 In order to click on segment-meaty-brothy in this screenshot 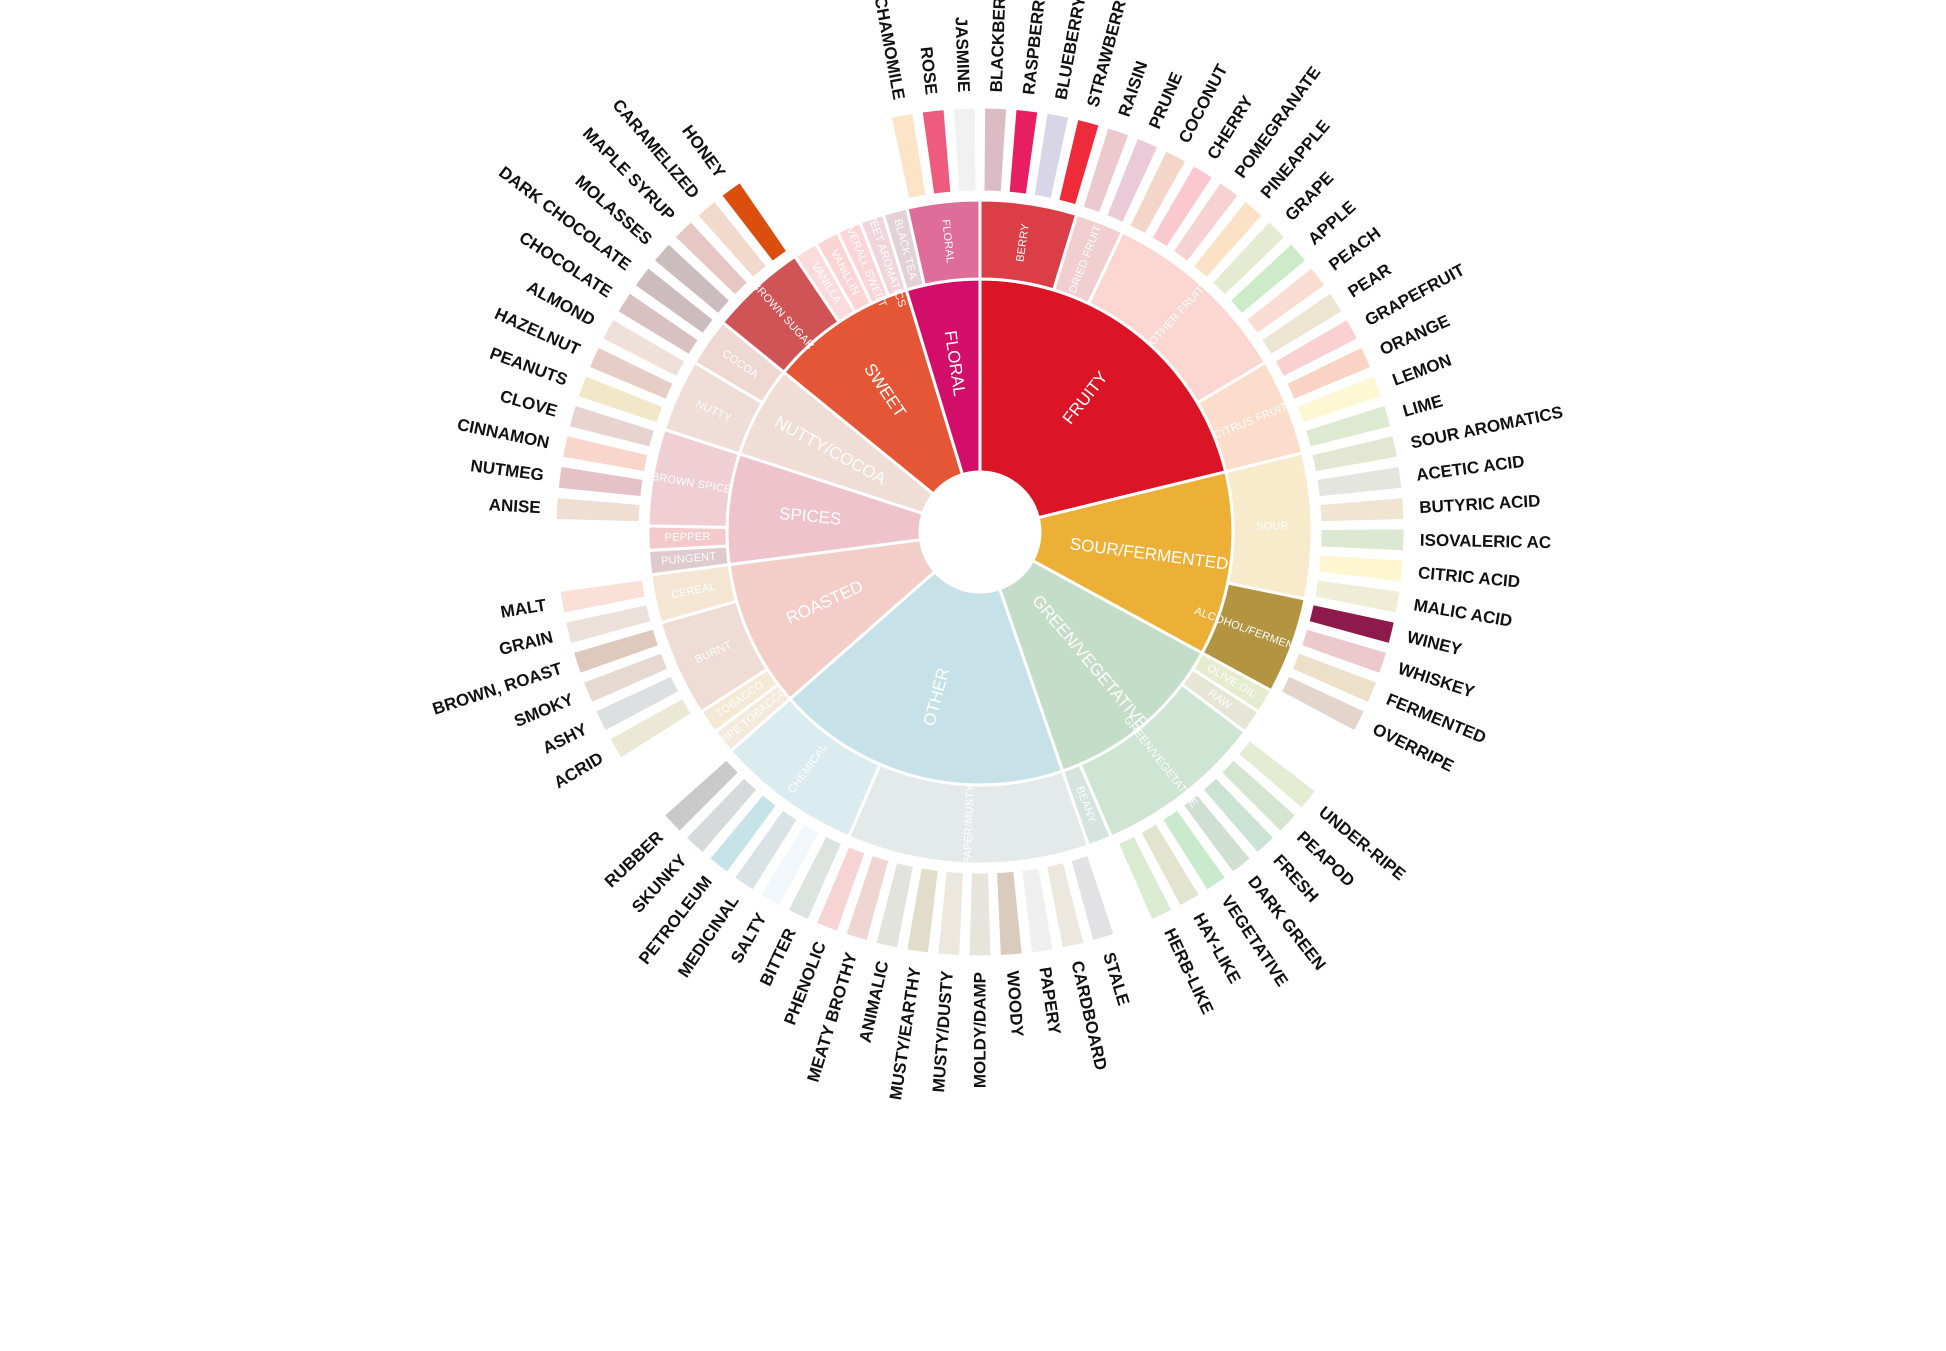, I will do `click(867, 898)`.